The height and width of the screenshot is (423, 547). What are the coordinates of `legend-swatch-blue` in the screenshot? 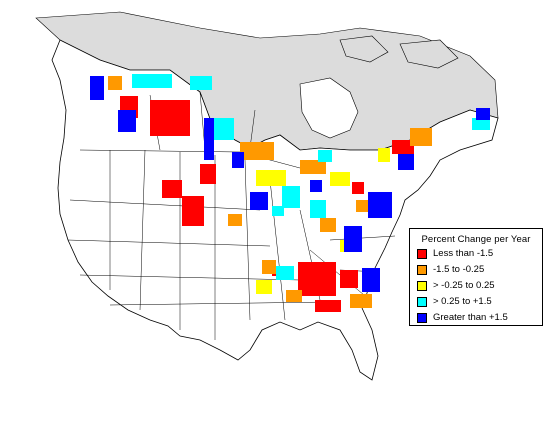 It's located at (422, 318).